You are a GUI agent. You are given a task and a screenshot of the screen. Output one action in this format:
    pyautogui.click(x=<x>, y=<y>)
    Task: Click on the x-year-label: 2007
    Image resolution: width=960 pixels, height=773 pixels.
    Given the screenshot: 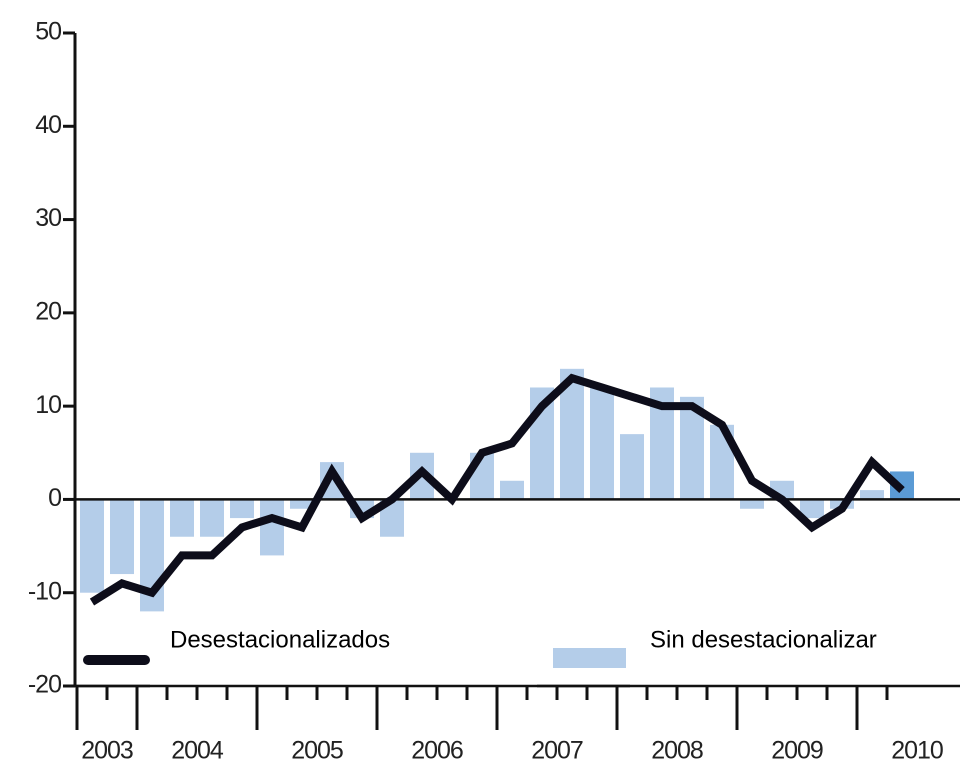 What is the action you would take?
    pyautogui.click(x=557, y=751)
    